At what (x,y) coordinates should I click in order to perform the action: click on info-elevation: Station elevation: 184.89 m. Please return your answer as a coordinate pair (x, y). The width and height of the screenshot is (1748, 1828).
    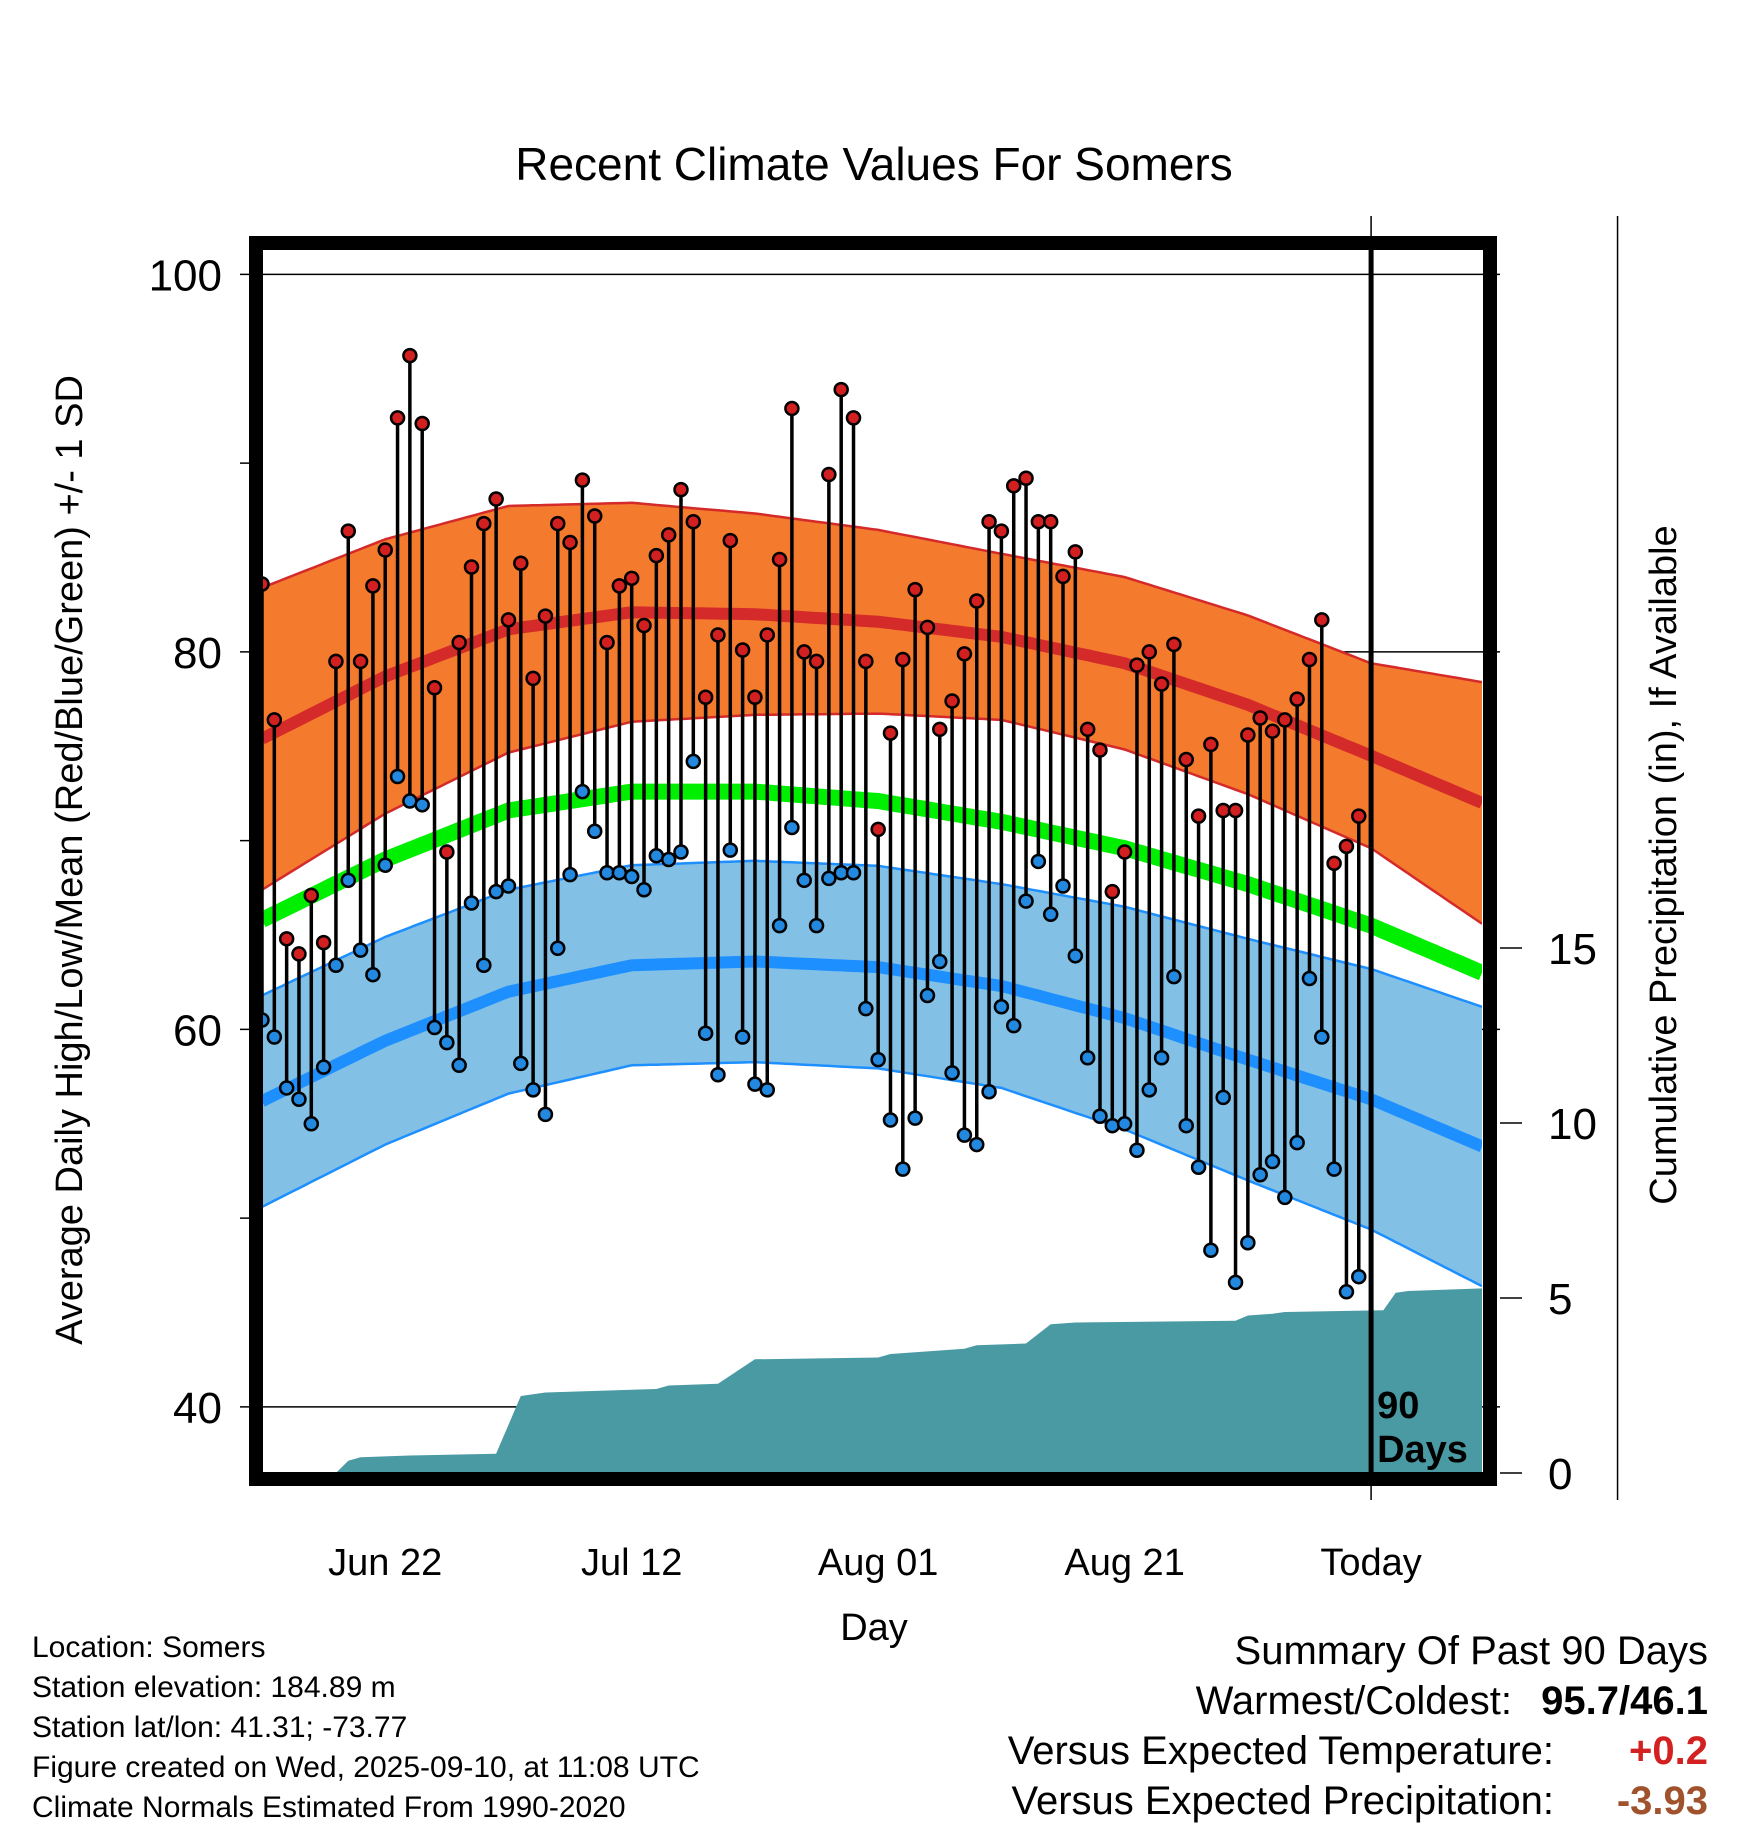
    Looking at the image, I should click on (214, 1687).